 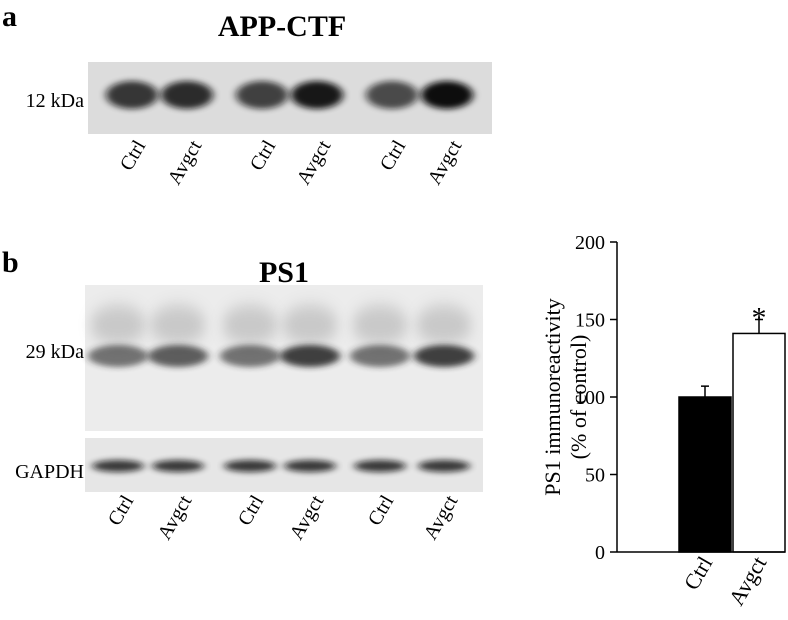 I want to click on loading-control-label: GAPDH, so click(x=49, y=472).